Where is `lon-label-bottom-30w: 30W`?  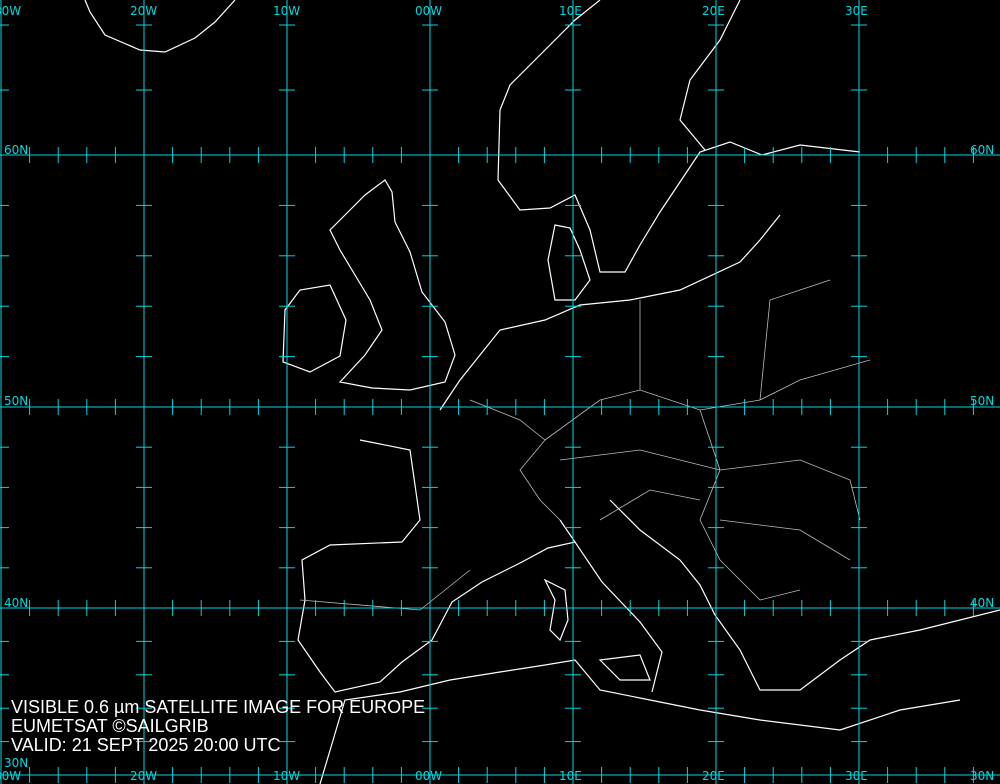 lon-label-bottom-30w: 30W is located at coordinates (11, 776).